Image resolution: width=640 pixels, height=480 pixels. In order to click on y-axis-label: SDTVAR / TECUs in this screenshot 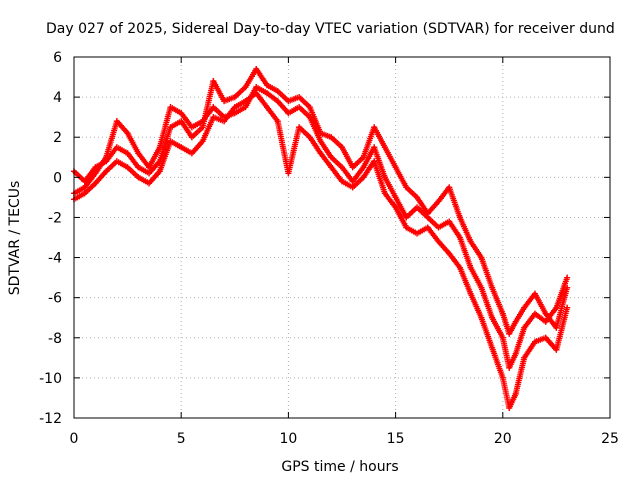, I will do `click(15, 238)`.